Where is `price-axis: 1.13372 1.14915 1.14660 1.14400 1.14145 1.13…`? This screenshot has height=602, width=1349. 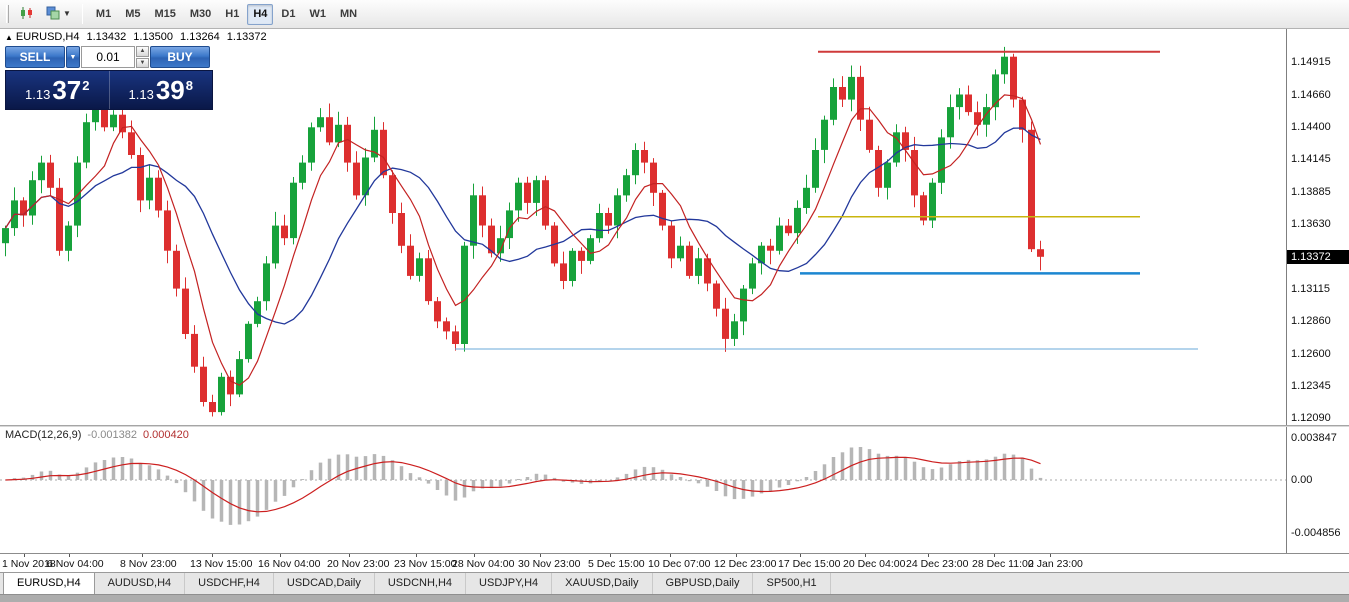
price-axis: 1.13372 1.14915 1.14660 1.14400 1.14145 1.13… is located at coordinates (1317, 227).